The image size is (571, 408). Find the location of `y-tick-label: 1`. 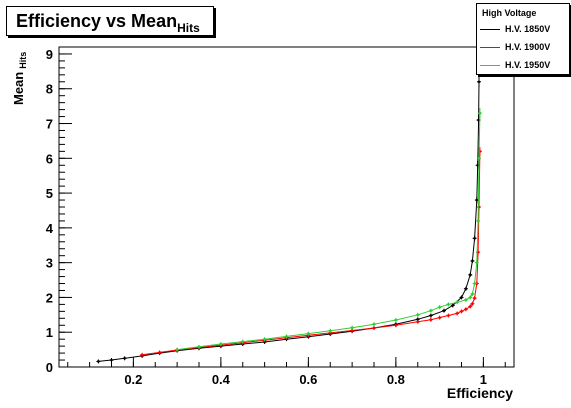

y-tick-label: 1 is located at coordinates (49, 332).